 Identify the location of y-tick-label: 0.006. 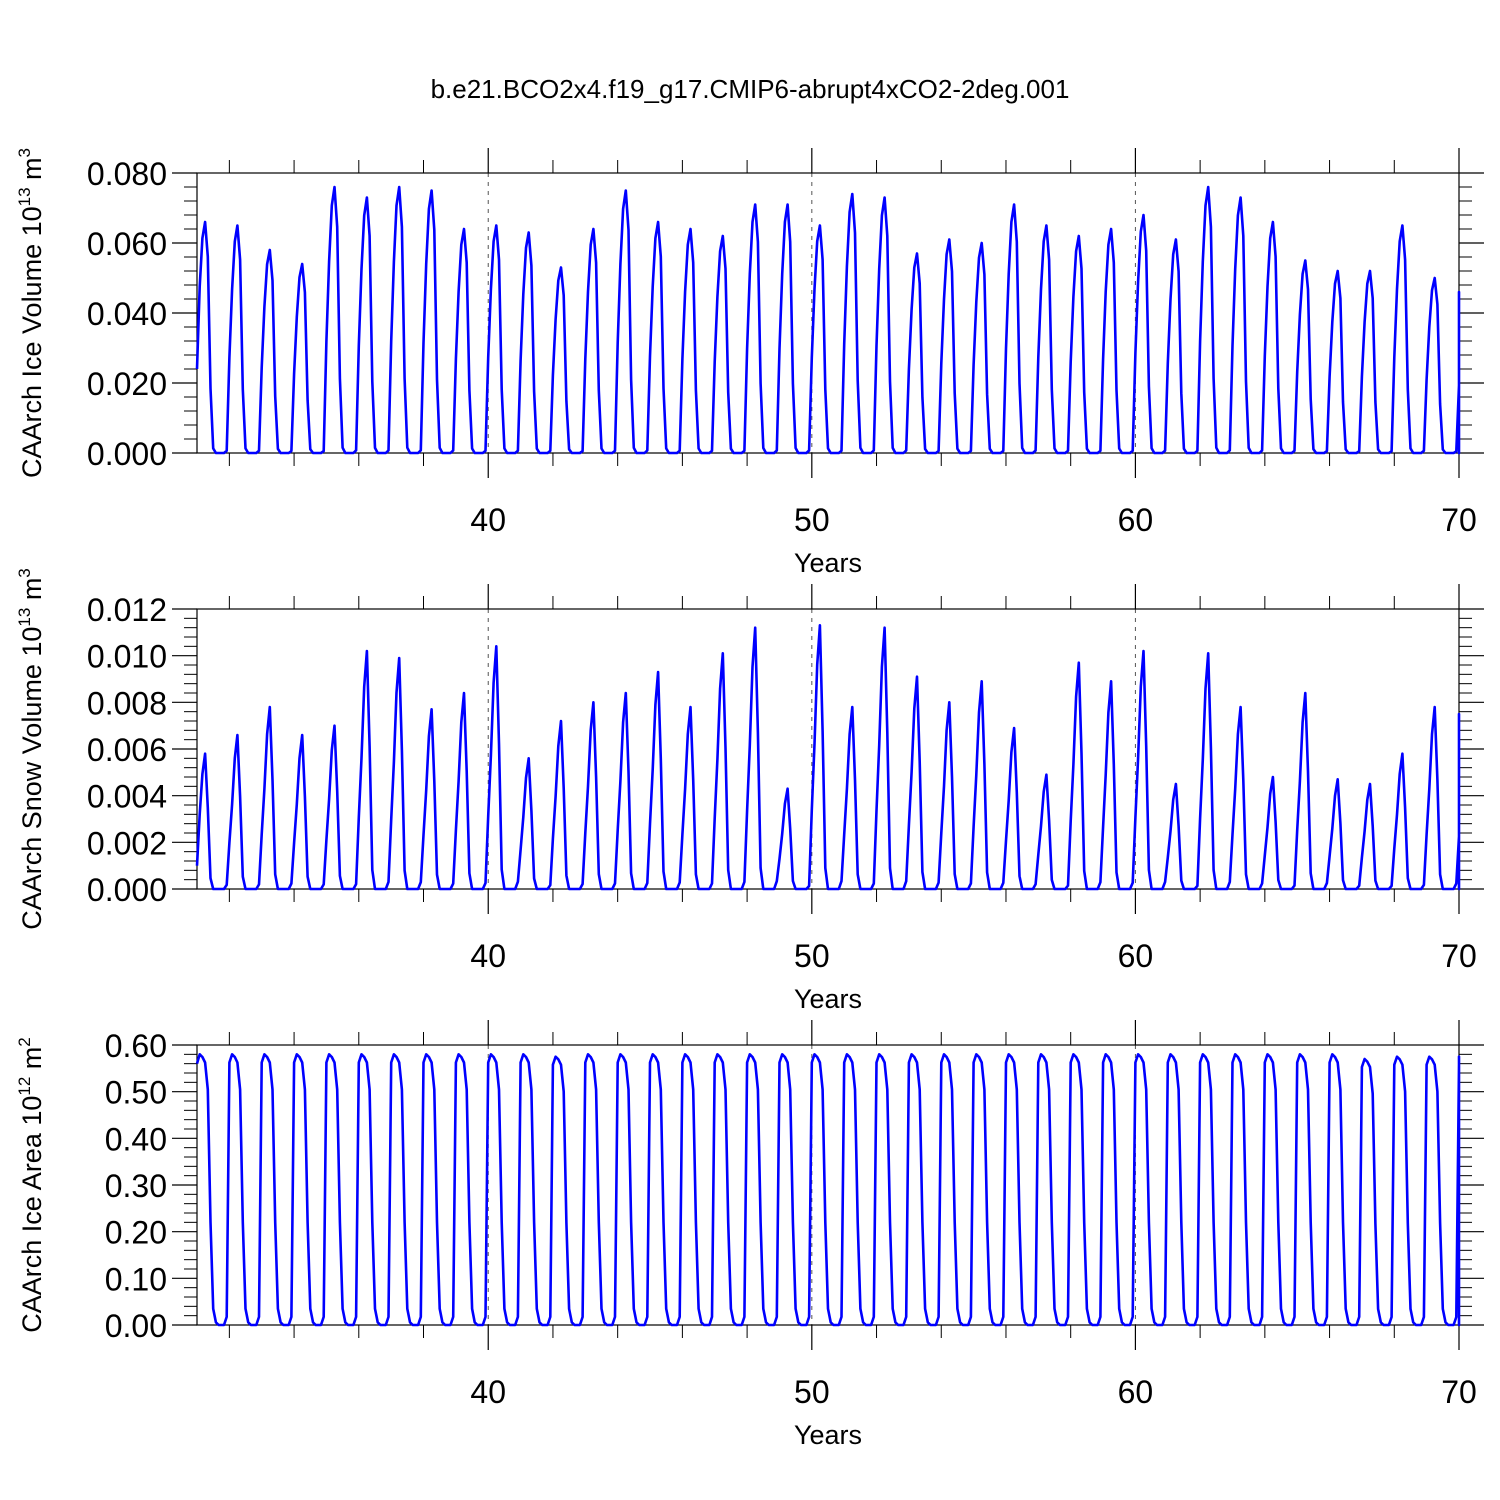
(127, 750).